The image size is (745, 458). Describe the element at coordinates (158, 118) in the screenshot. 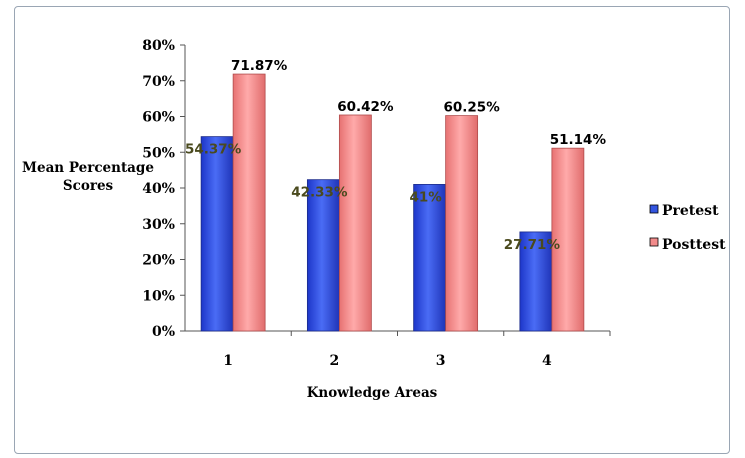

I see `y-tick-label: 60%` at that location.